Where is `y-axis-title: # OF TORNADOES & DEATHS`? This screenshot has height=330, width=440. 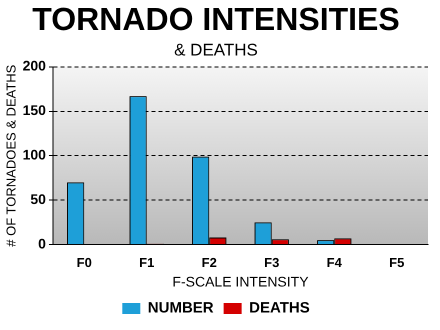 y-axis-title: # OF TORNADOES & DEATHS is located at coordinates (10, 155).